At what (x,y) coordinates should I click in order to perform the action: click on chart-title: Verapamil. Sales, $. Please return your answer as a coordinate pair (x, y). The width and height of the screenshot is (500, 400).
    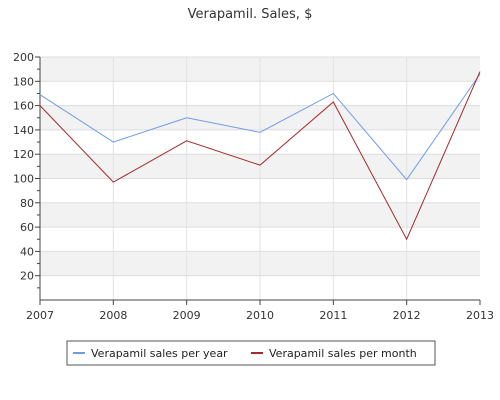
    Looking at the image, I should click on (250, 14).